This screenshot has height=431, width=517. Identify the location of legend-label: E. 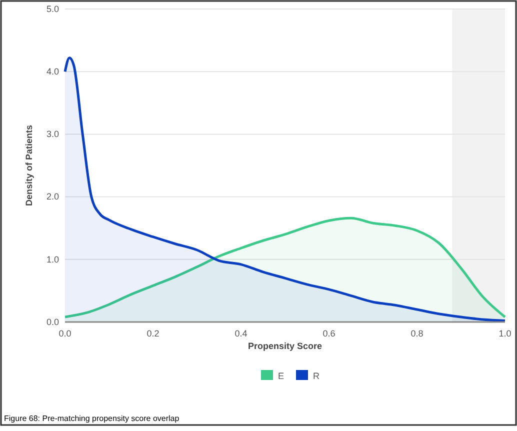
(281, 376).